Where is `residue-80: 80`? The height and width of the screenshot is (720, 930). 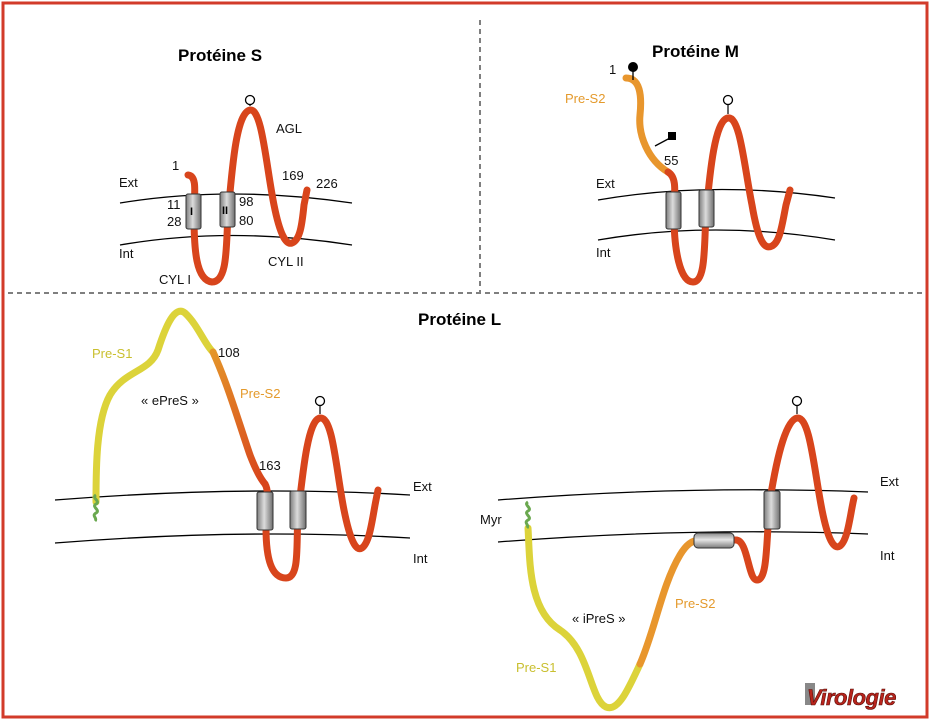 residue-80: 80 is located at coordinates (246, 220).